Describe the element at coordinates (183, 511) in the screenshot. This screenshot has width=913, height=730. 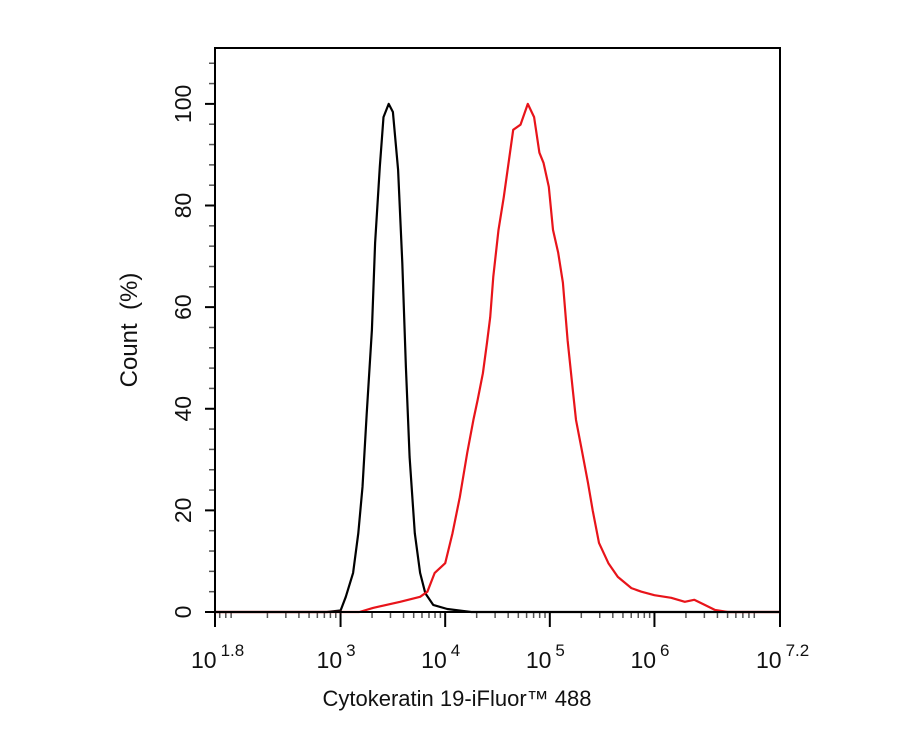
I see `y-tick-label: 20` at that location.